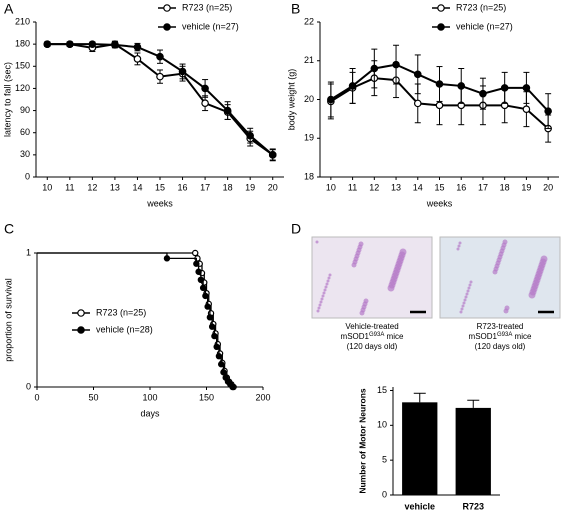  I want to click on x-tick-label: vehicle, so click(419, 505).